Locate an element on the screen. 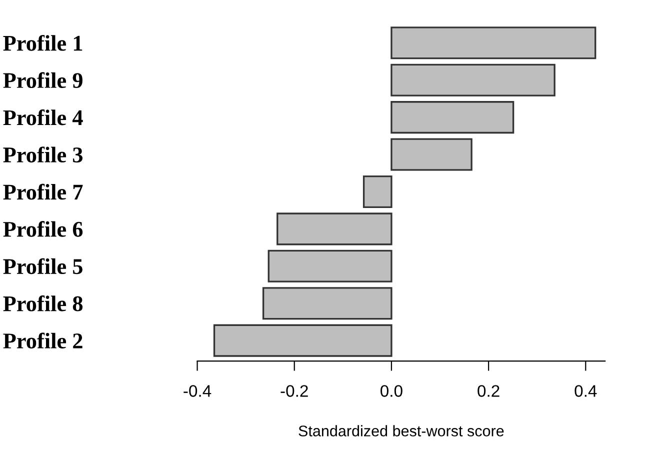  y-tick-label: Profile 4 is located at coordinates (43, 117).